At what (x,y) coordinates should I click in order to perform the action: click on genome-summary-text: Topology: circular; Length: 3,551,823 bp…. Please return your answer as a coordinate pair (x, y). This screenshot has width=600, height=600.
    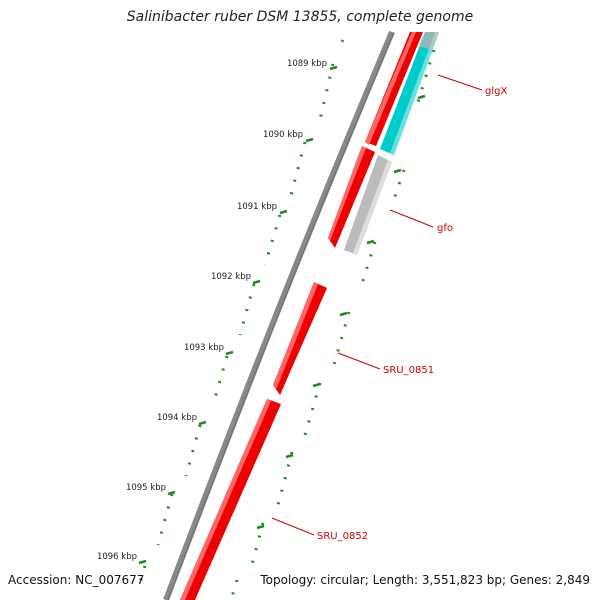
    Looking at the image, I should click on (425, 580).